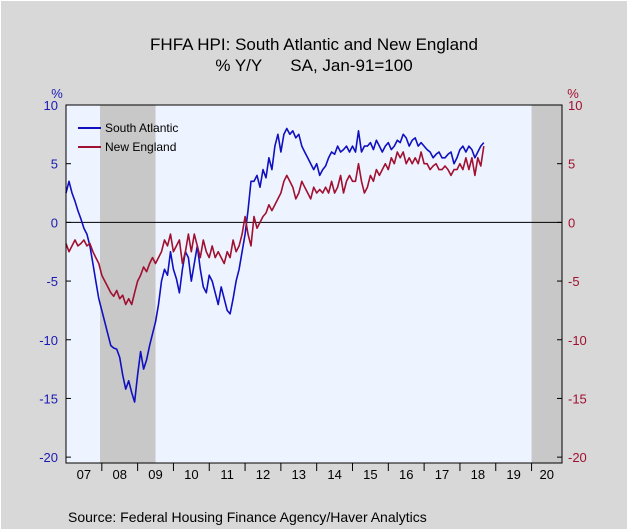 The image size is (628, 530). I want to click on right-tick-label: -15, so click(577, 398).